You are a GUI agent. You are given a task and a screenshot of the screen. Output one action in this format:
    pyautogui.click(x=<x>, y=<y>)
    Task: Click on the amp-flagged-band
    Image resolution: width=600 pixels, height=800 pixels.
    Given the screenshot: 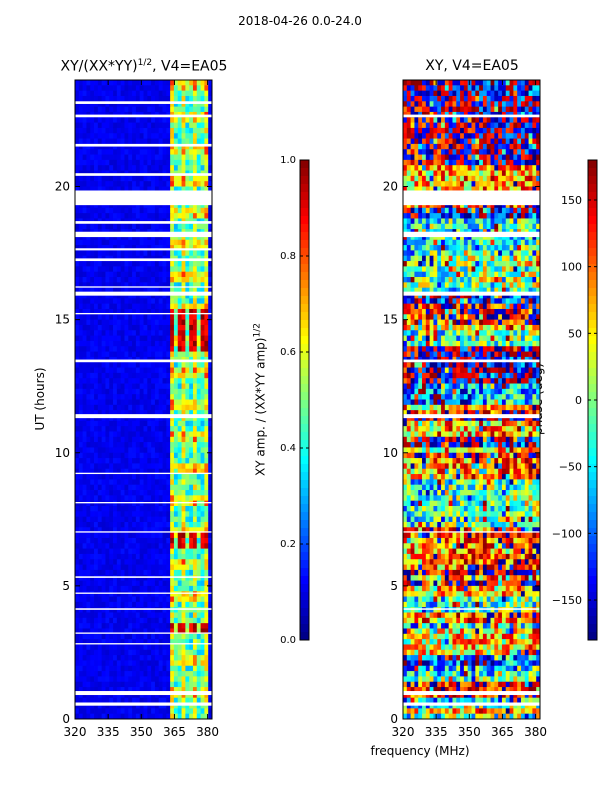 What is the action you would take?
    pyautogui.click(x=143, y=222)
    